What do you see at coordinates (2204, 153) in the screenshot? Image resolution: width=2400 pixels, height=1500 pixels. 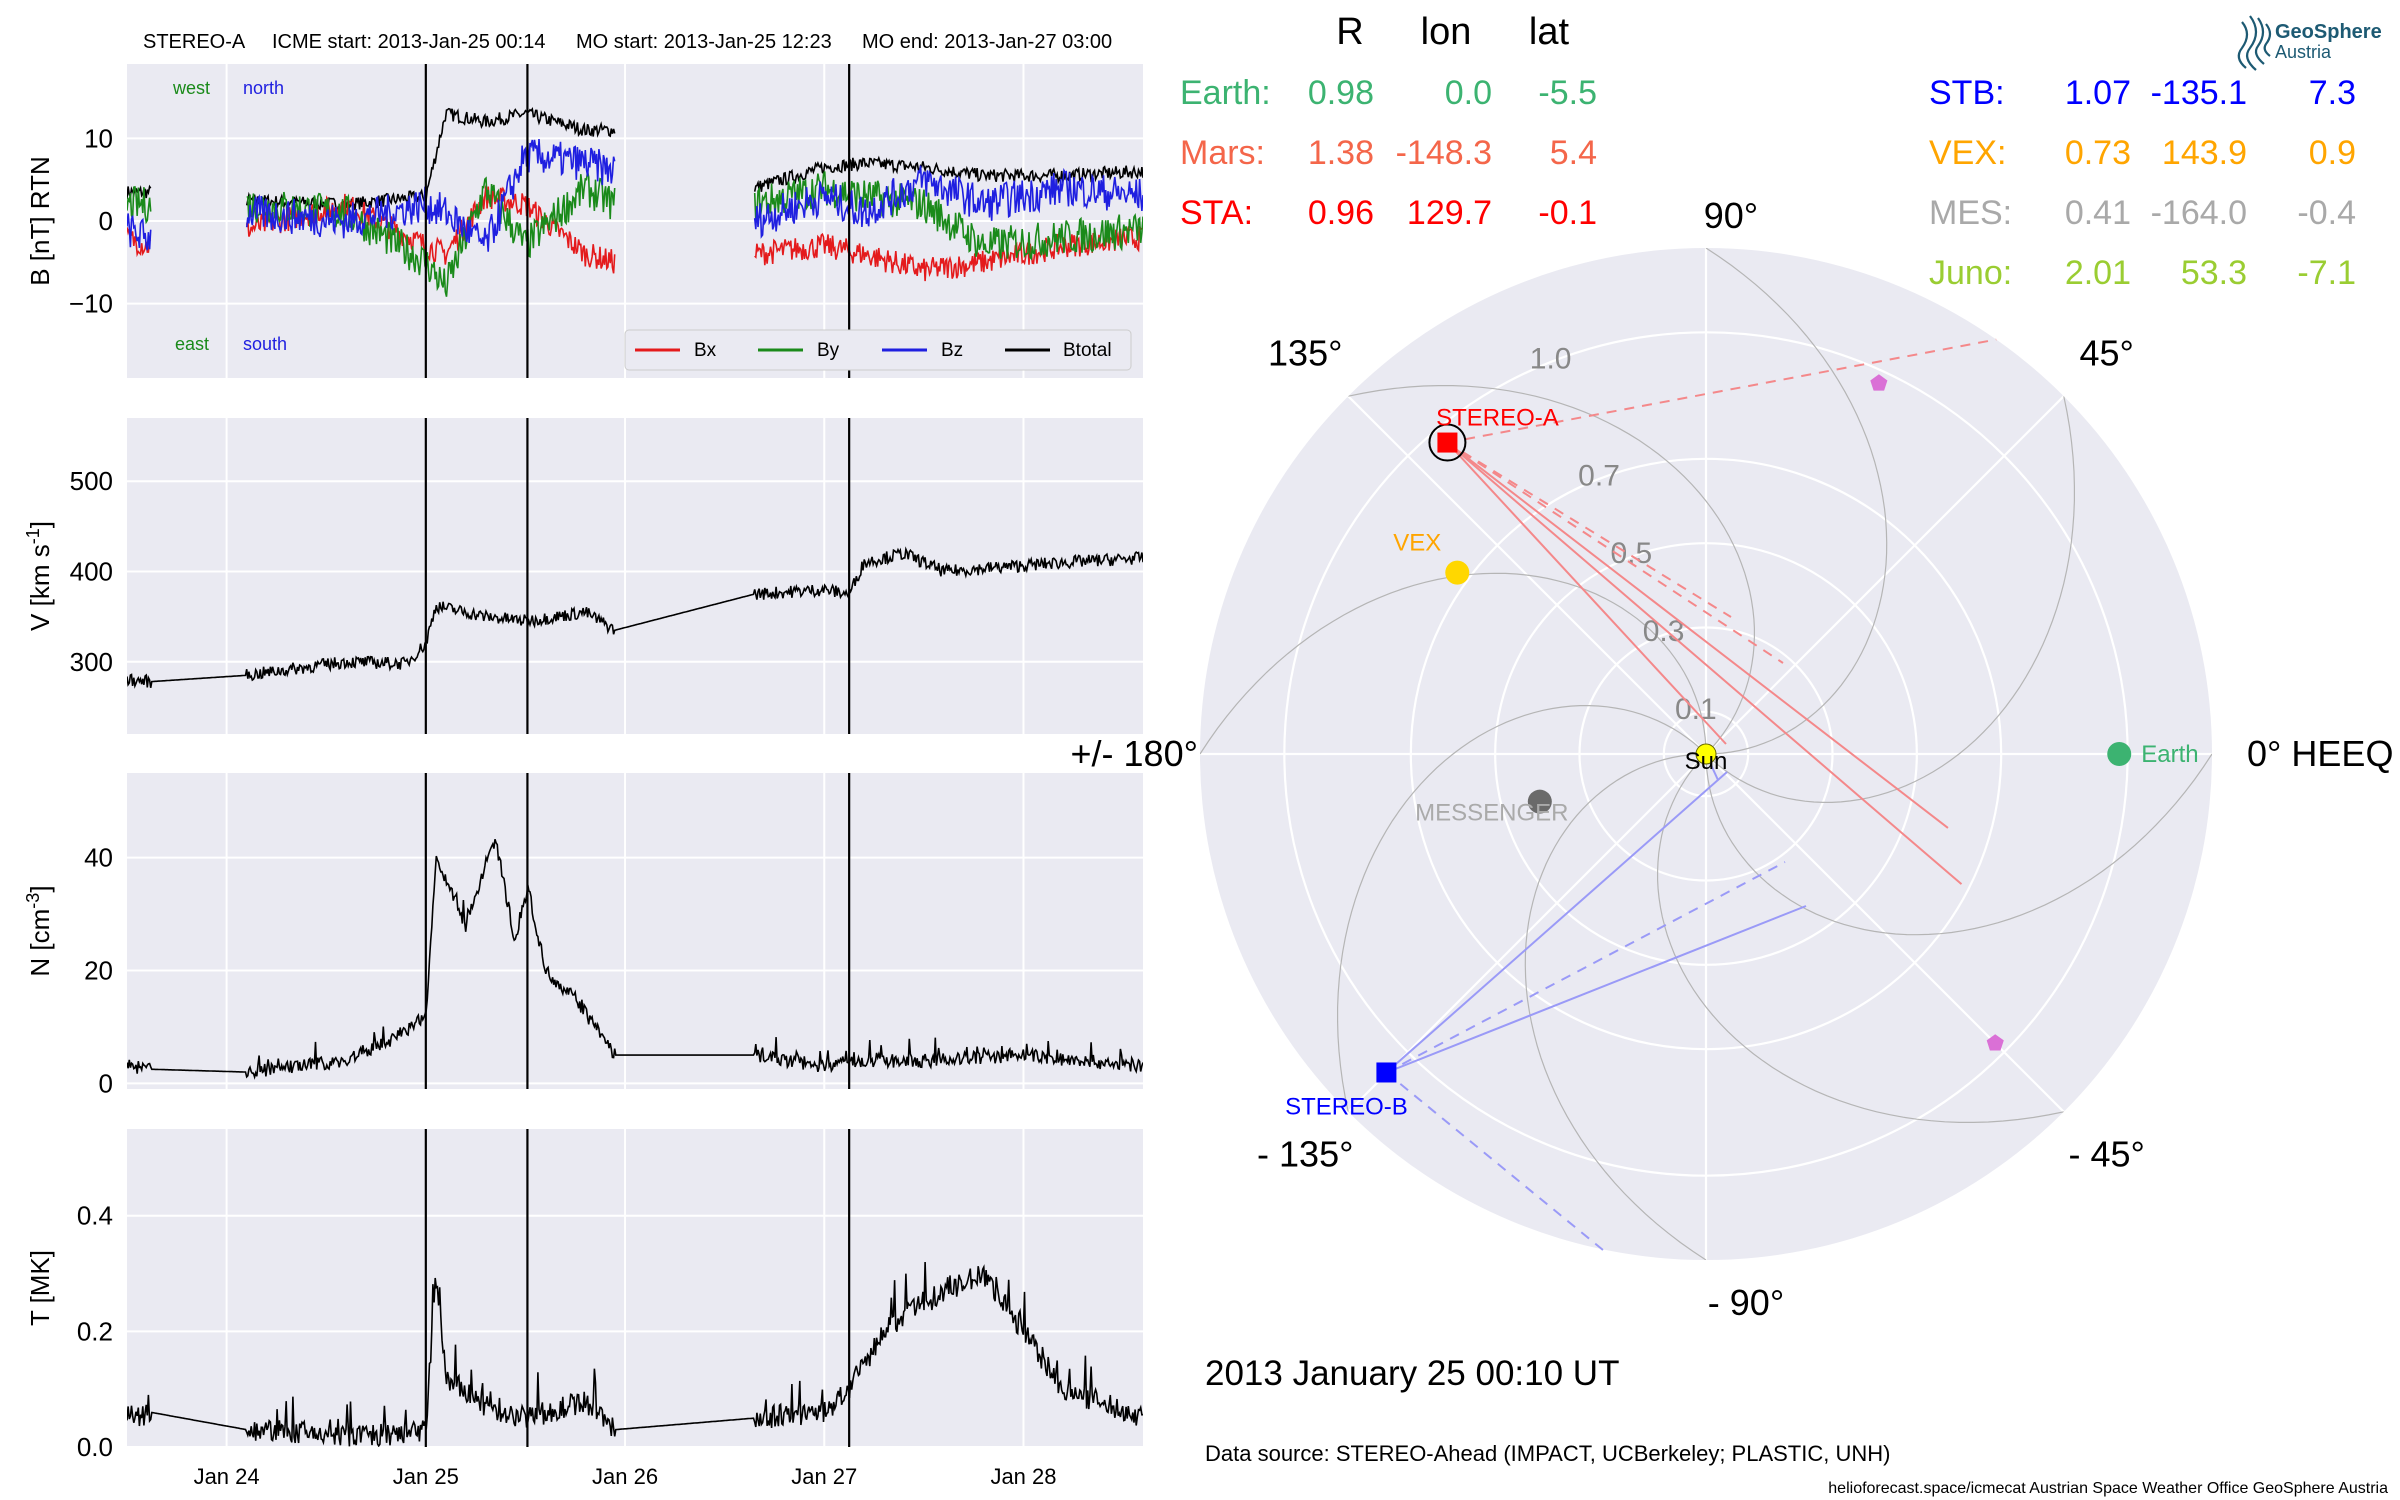 I see `table-lon: 143.9` at bounding box center [2204, 153].